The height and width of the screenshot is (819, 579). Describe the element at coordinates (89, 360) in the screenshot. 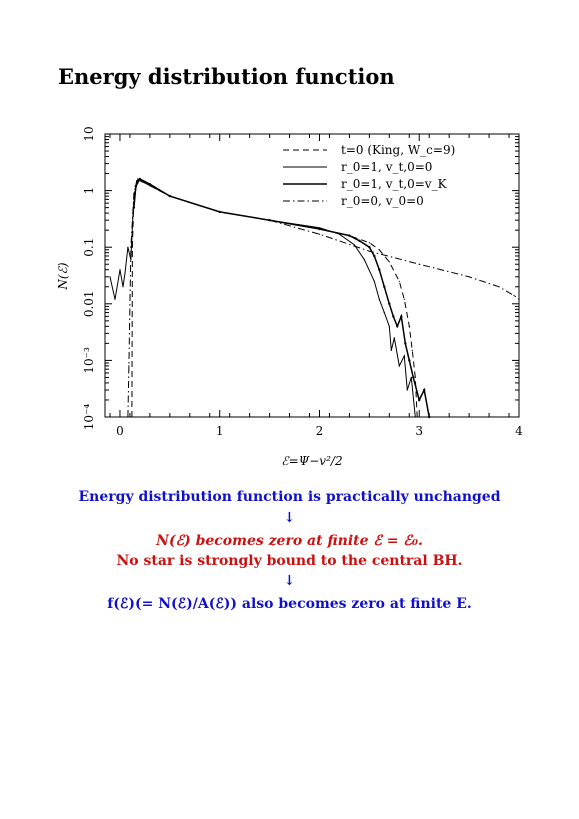

I see `y-tick-label: 10⁻³` at that location.